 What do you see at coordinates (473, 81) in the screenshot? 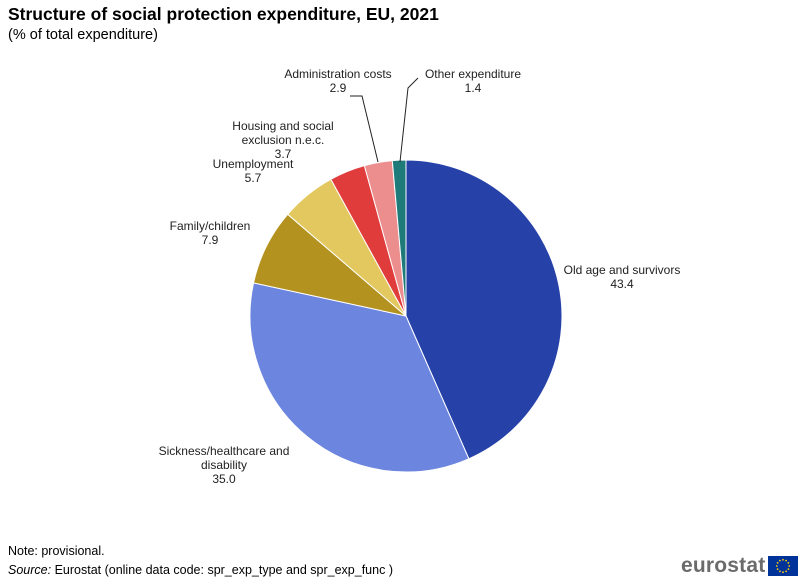
I see `slice-label: Other expenditure 1.4` at bounding box center [473, 81].